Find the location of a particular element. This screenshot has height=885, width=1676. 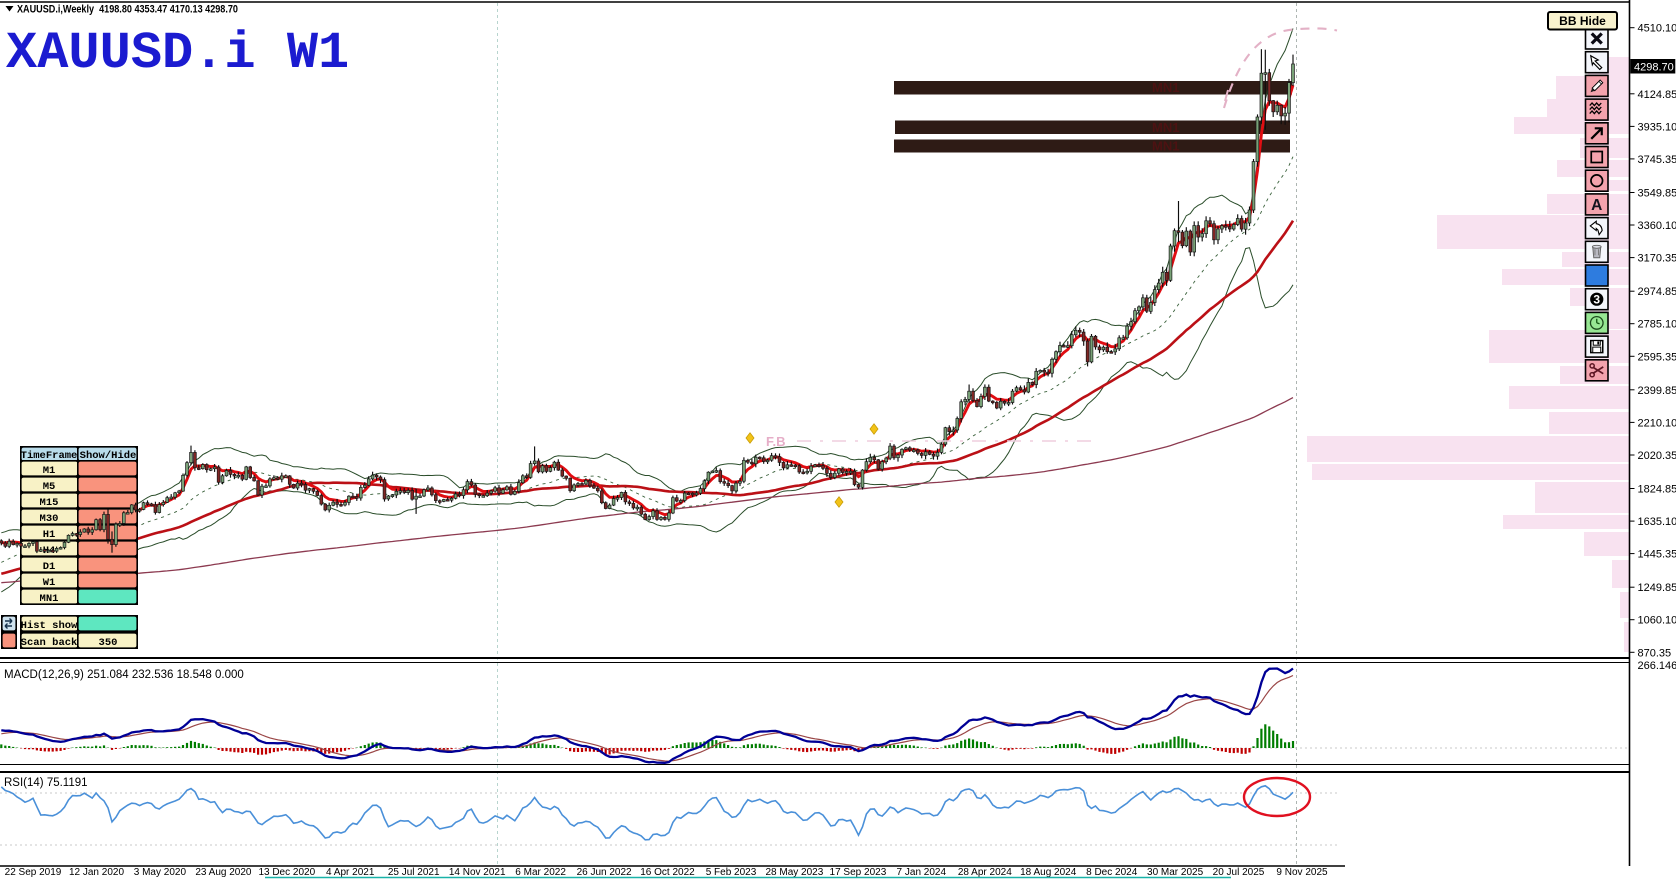

svg-text: 6 Mar 2022 is located at coordinates (540, 872).